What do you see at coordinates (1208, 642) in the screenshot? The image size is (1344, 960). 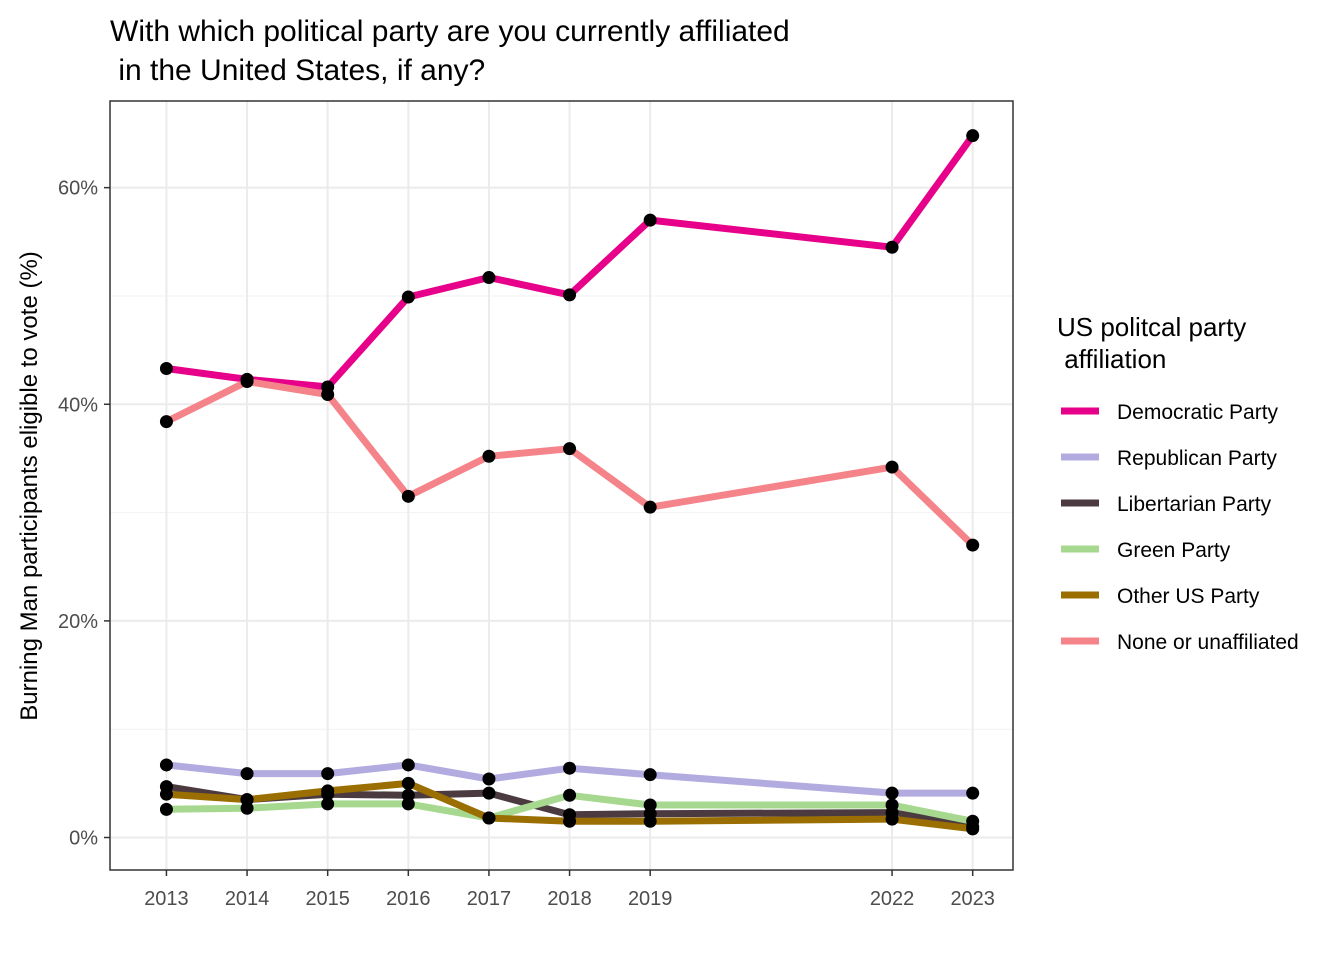 I see `legend-label: None or unaffiliated` at bounding box center [1208, 642].